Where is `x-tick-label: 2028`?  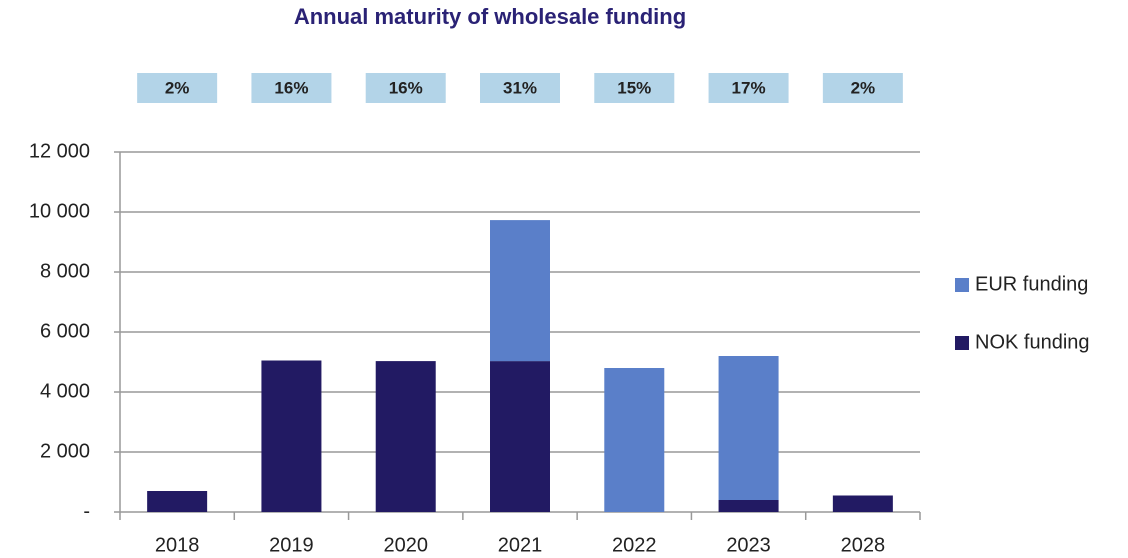
x-tick-label: 2028 is located at coordinates (863, 545).